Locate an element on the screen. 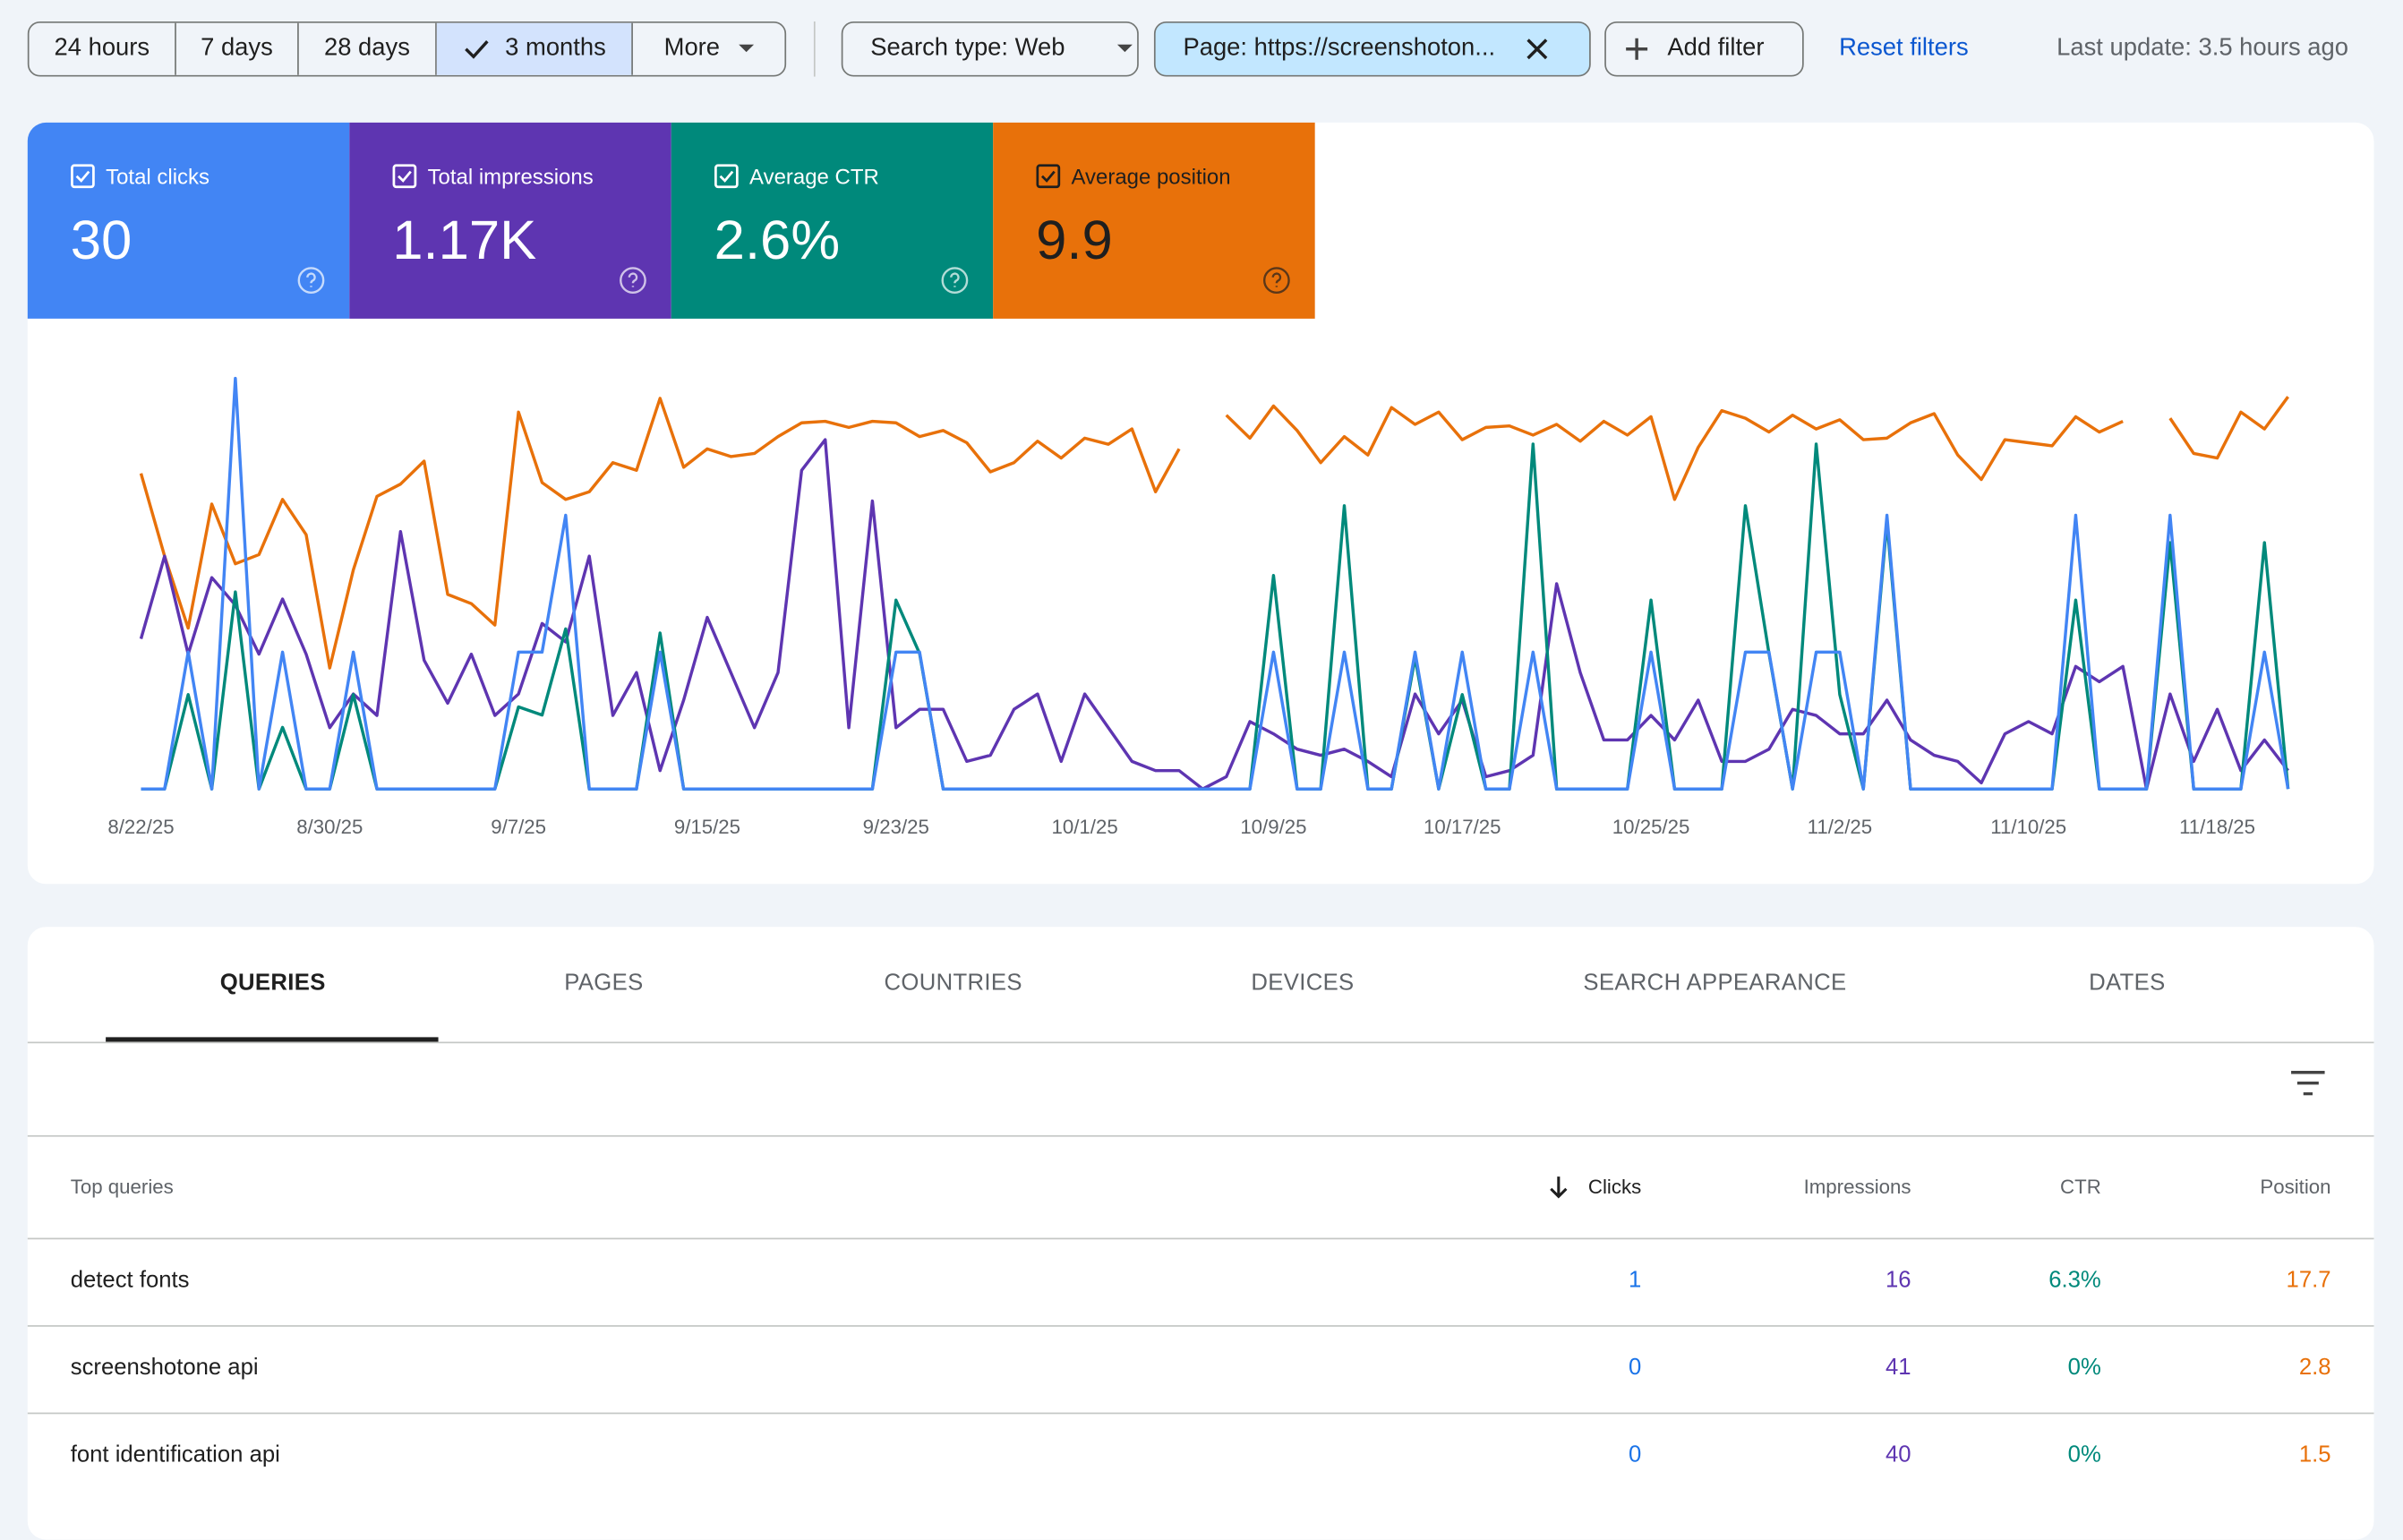 The width and height of the screenshot is (2403, 1540). column-header: CTR is located at coordinates (2080, 1186).